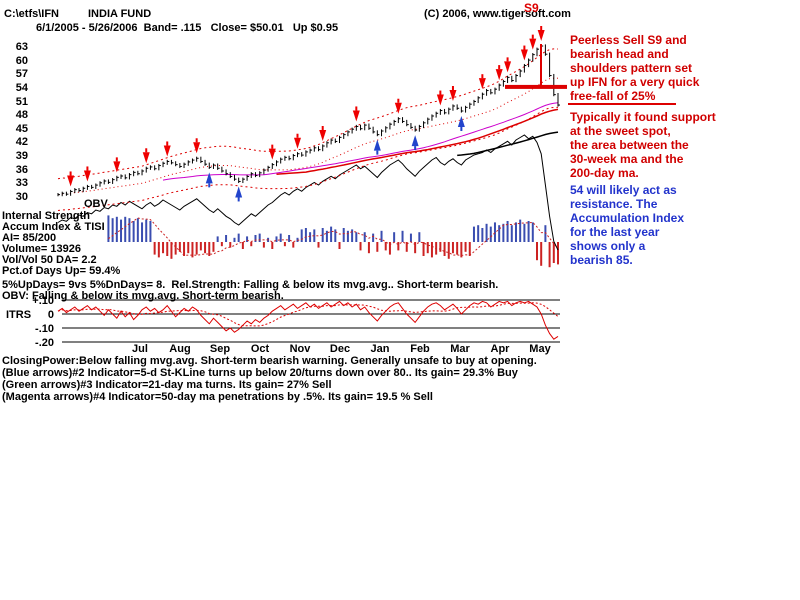 This screenshot has width=800, height=600. Describe the element at coordinates (21, 47) in the screenshot. I see `price-tick-label: 63` at that location.